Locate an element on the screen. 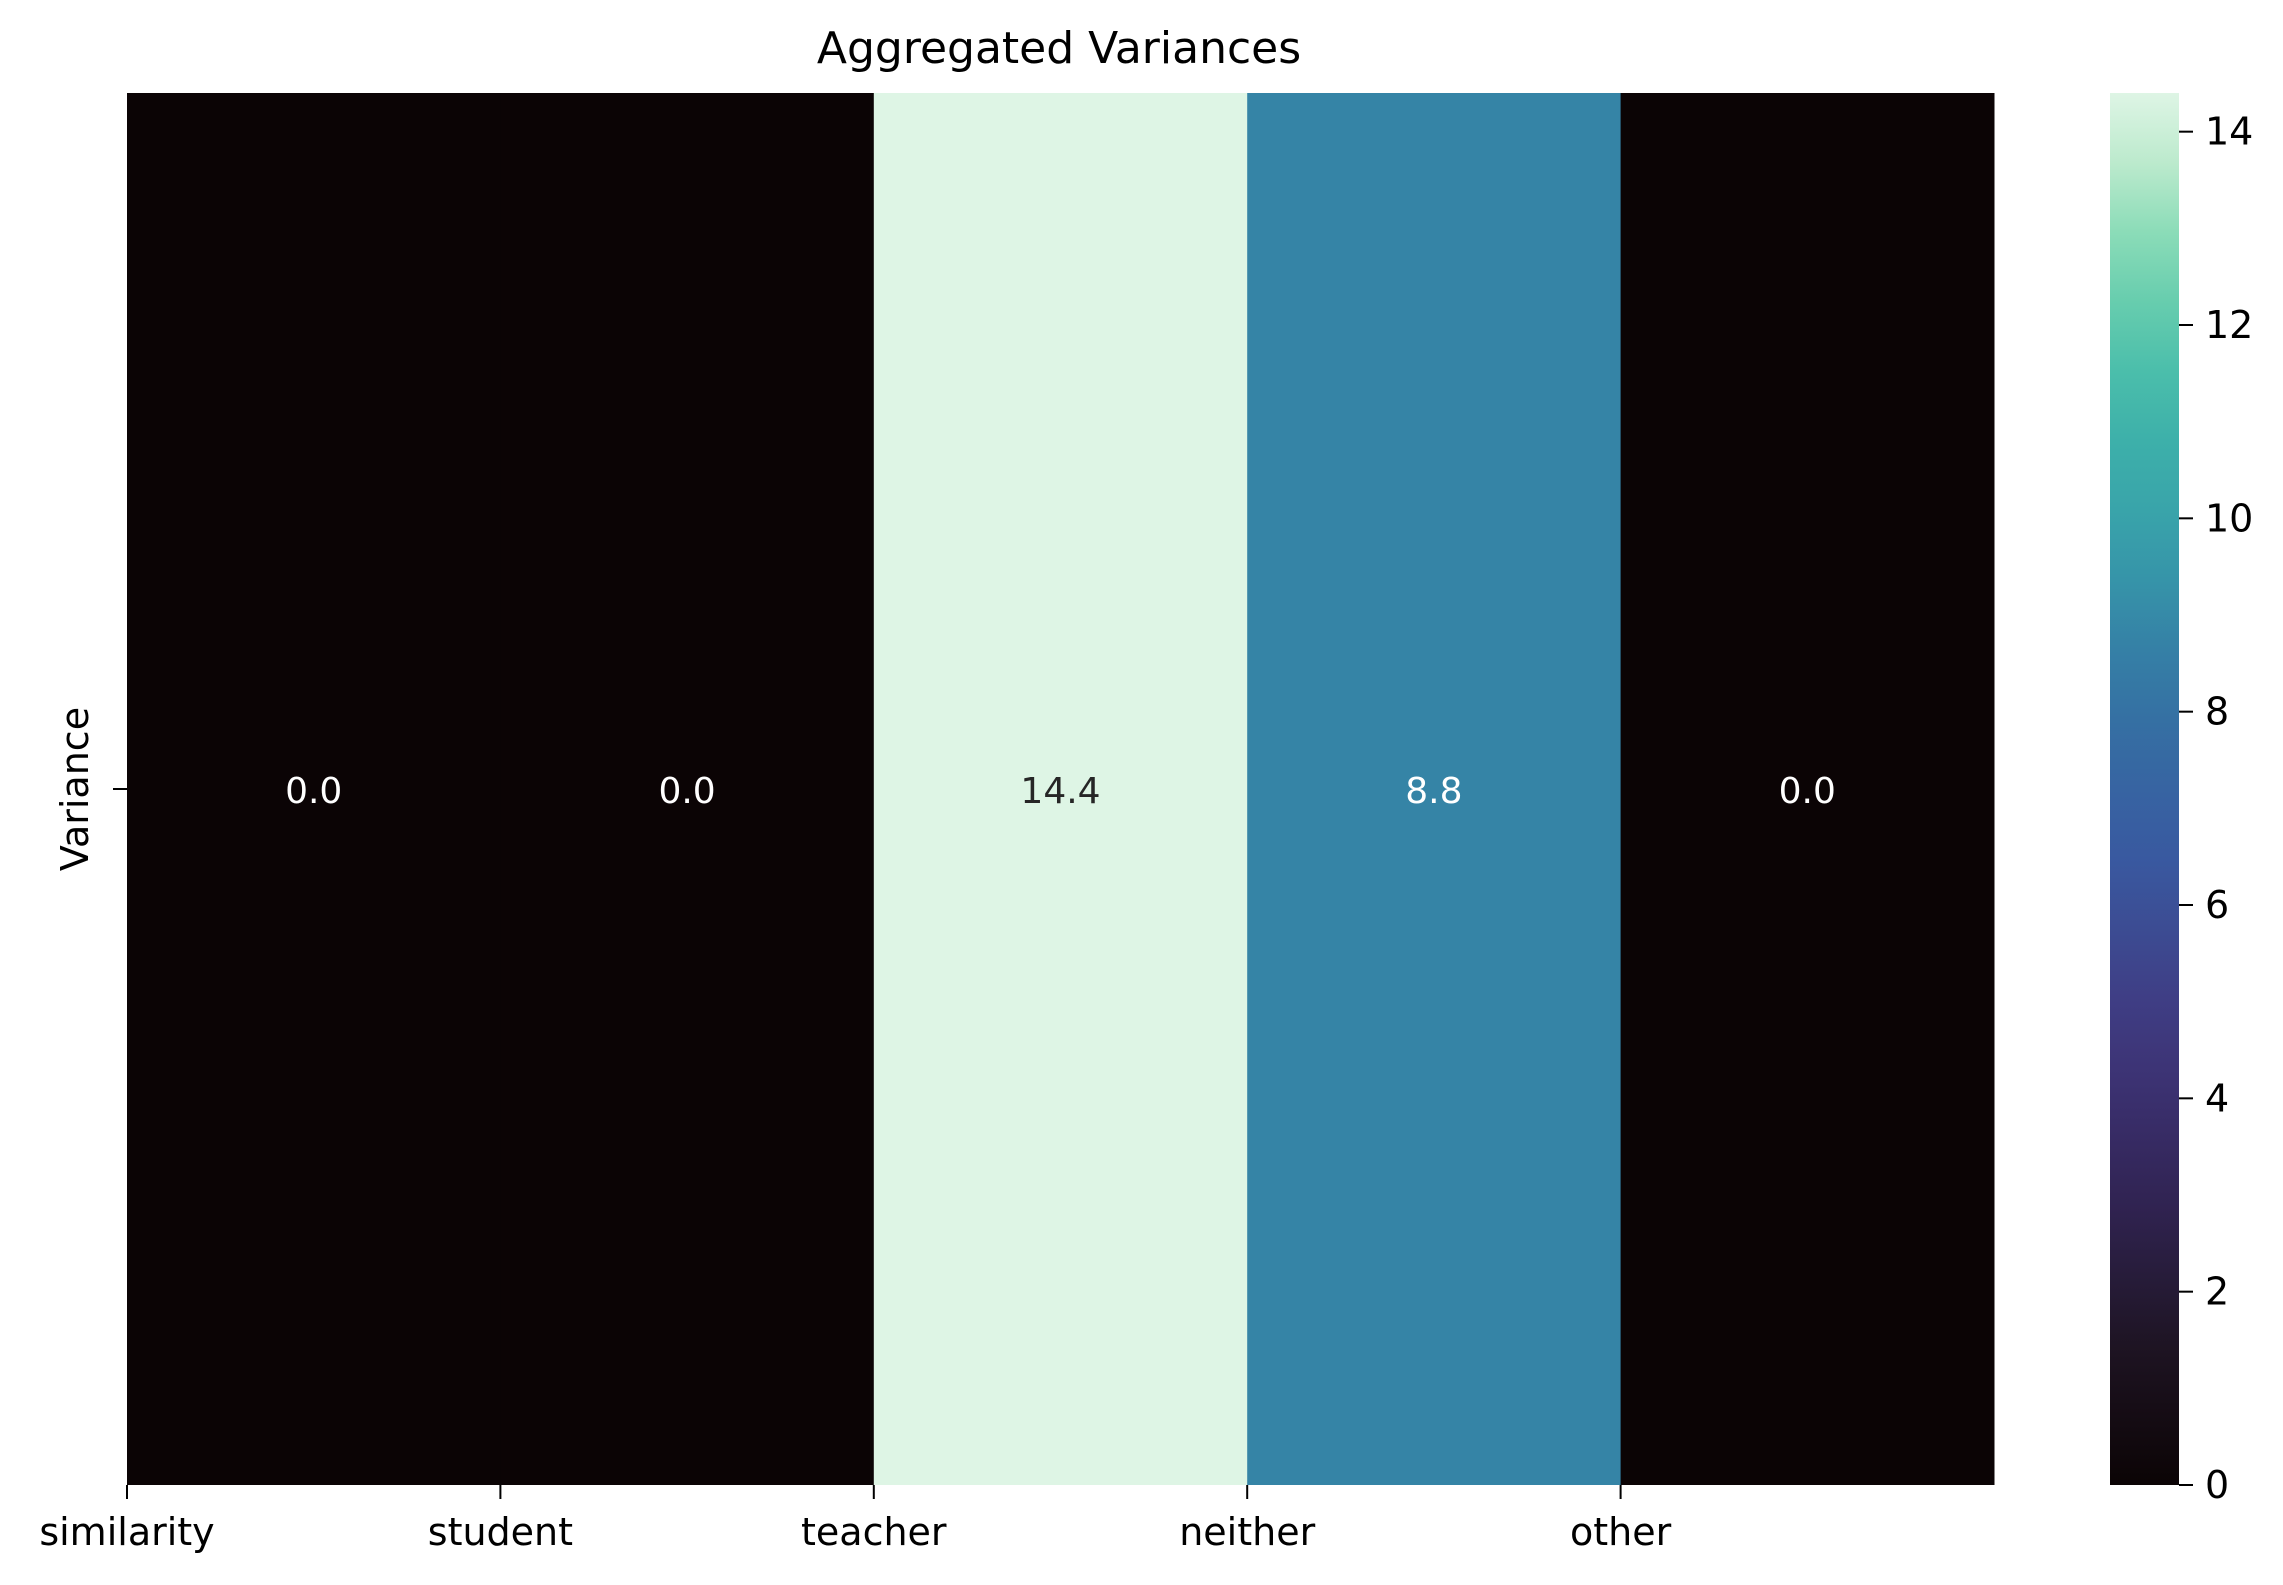 Image resolution: width=2283 pixels, height=1585 pixels. colorbar-tick-label: 12 is located at coordinates (2229, 325).